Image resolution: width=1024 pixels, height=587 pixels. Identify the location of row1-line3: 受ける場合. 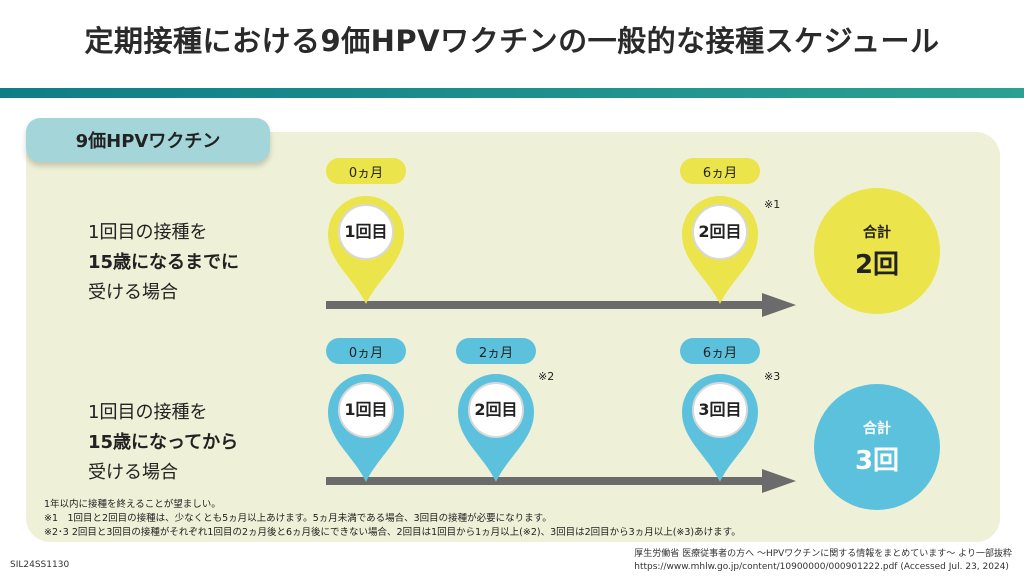
(133, 292).